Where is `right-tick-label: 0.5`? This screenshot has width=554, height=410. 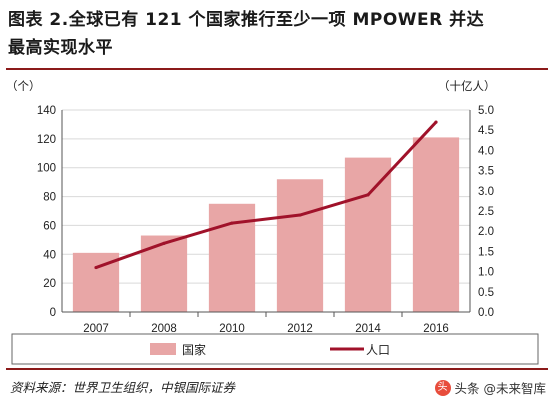
right-tick-label: 0.5 is located at coordinates (486, 293).